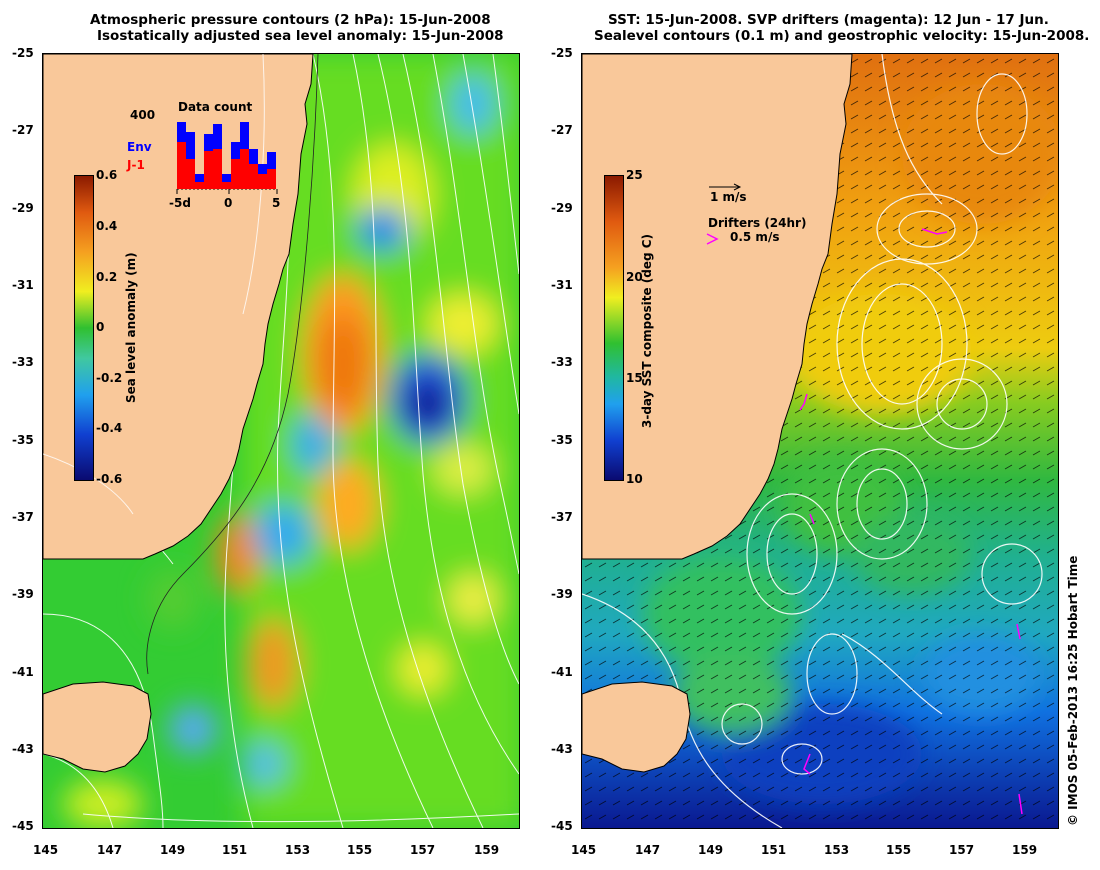 The height and width of the screenshot is (870, 1100). Describe the element at coordinates (634, 277) in the screenshot. I see `right-cb-tick-1: 20` at that location.